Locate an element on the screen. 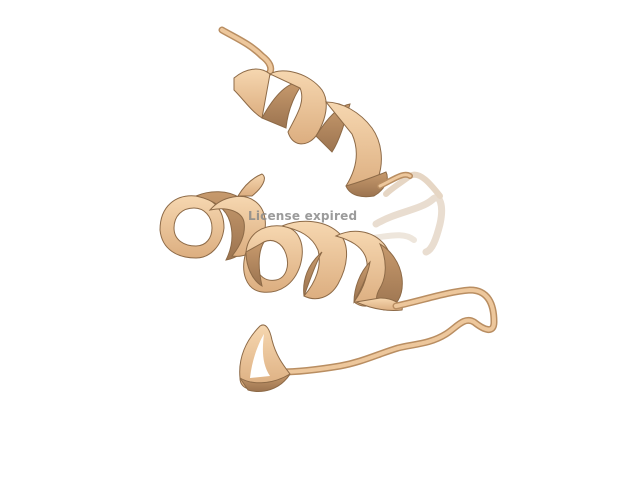 The height and width of the screenshot is (480, 640). license-watermark: License expired is located at coordinates (303, 216).